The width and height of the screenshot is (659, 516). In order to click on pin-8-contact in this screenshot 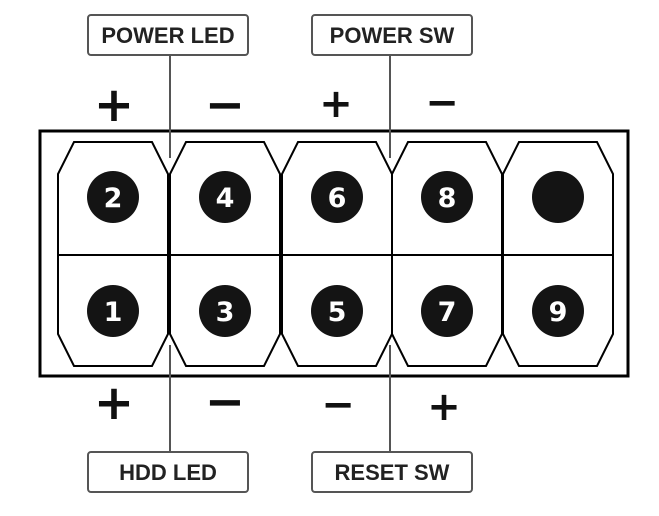, I will do `click(447, 197)`.